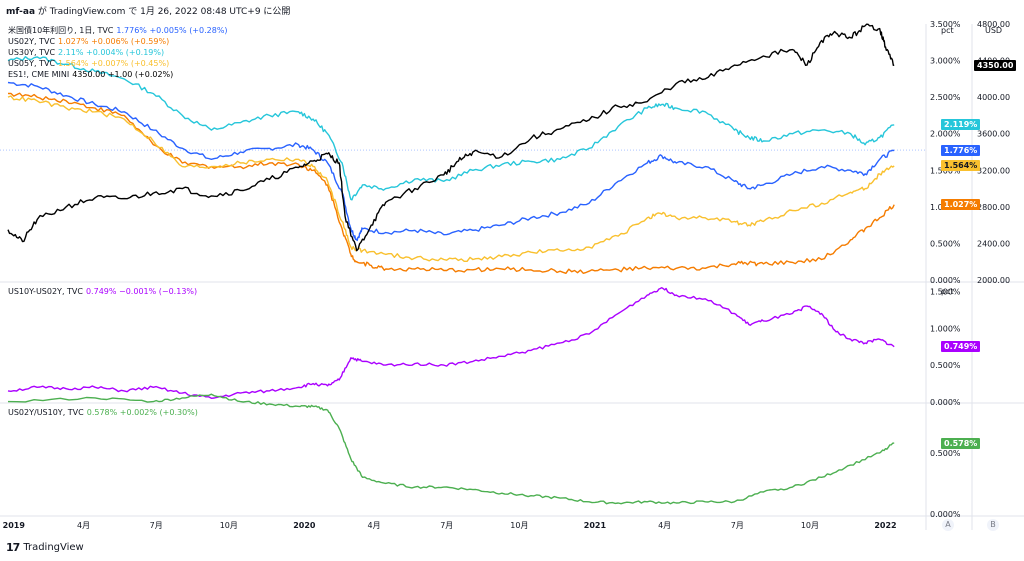 The height and width of the screenshot is (561, 1024). I want to click on spread-axis-tick: 1.500%, so click(945, 291).